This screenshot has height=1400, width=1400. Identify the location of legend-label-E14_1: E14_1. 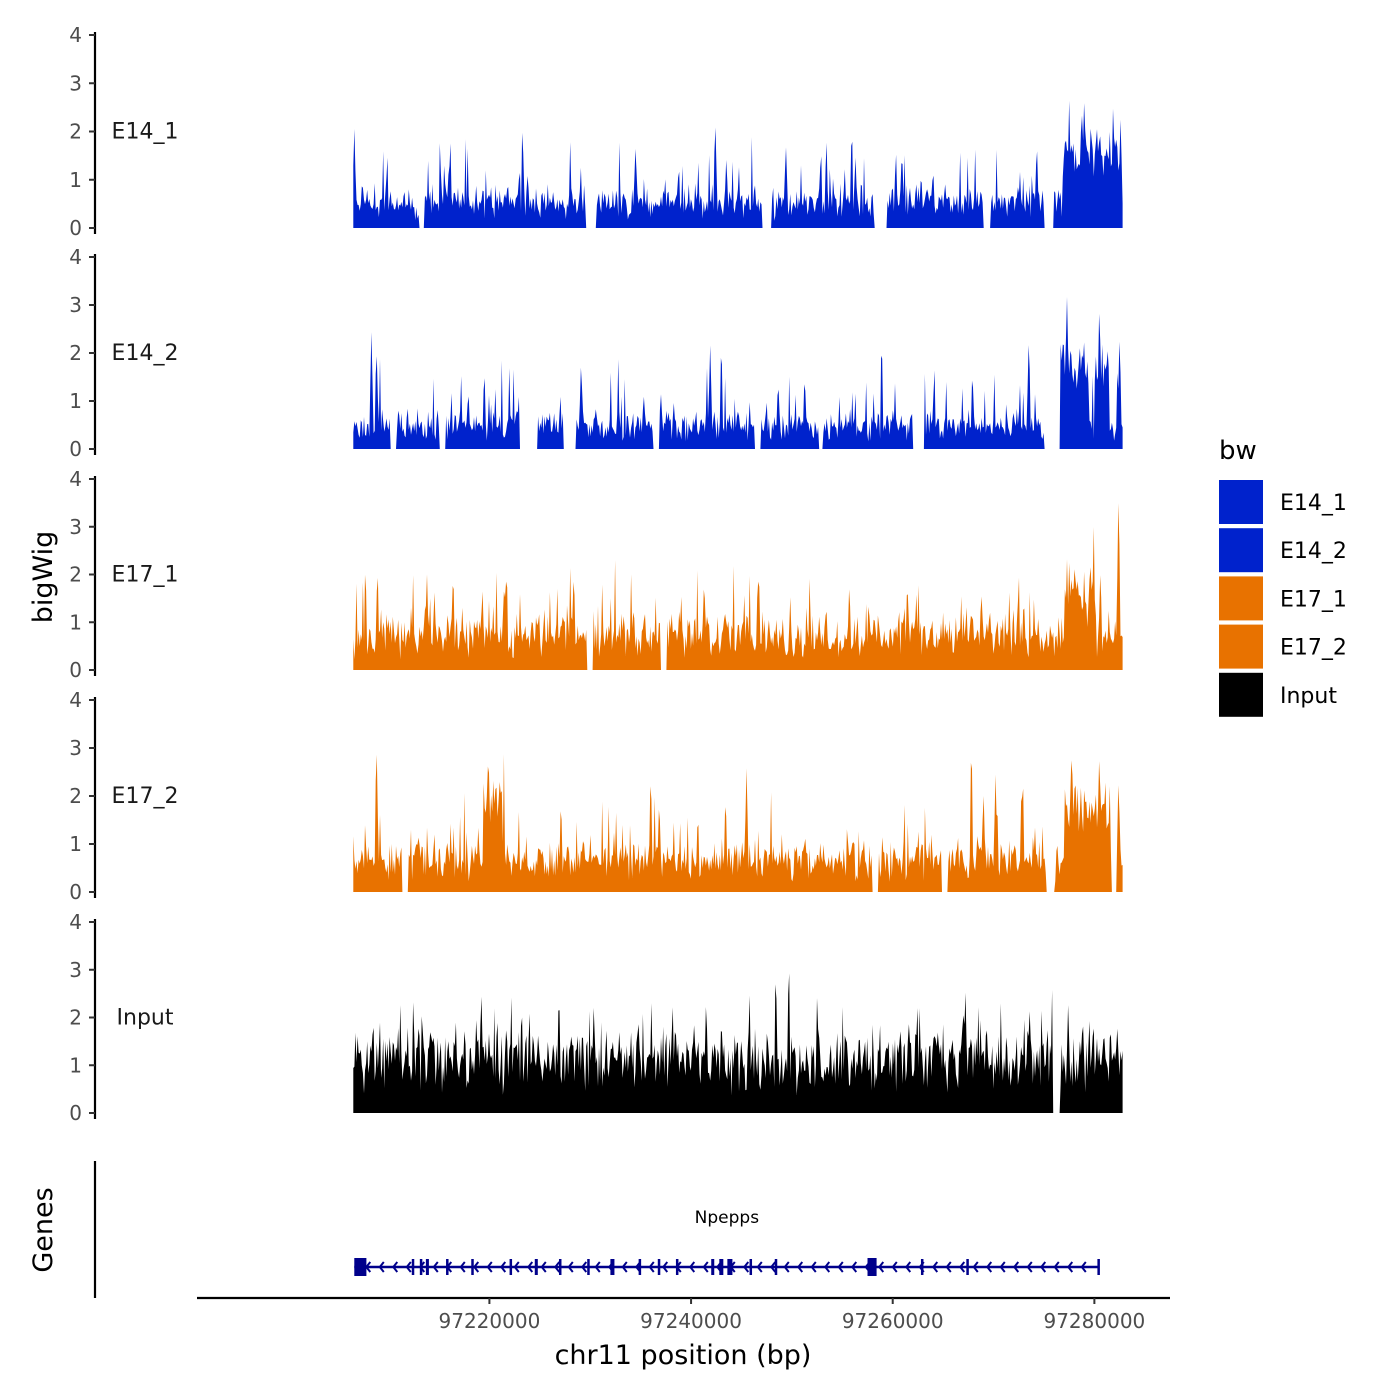
(1313, 503).